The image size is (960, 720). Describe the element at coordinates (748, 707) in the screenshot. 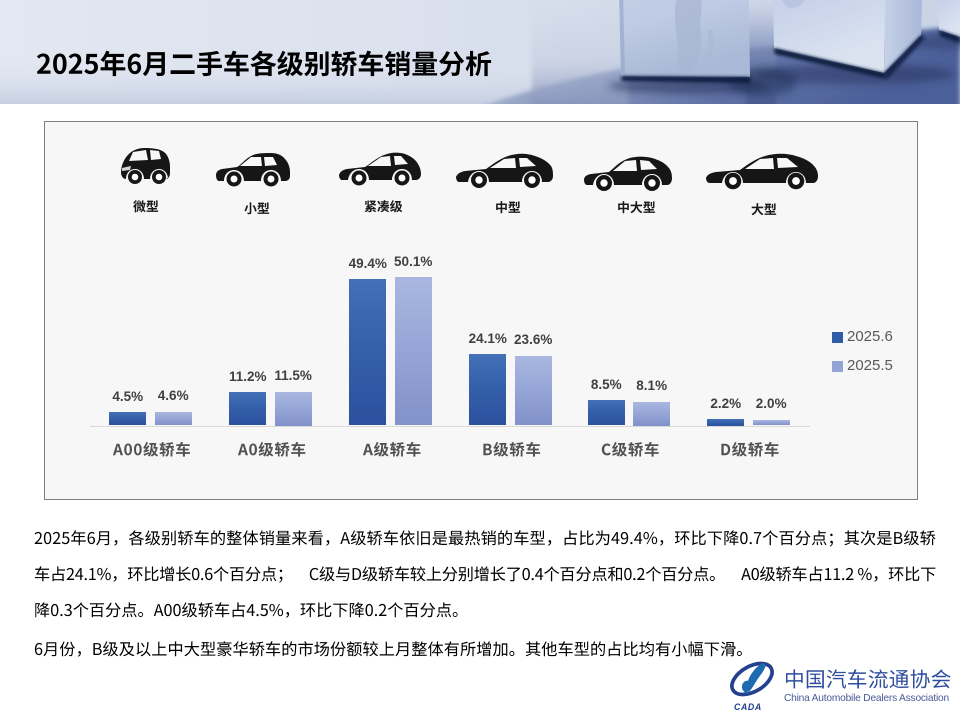

I see `svg-text: CADA` at that location.